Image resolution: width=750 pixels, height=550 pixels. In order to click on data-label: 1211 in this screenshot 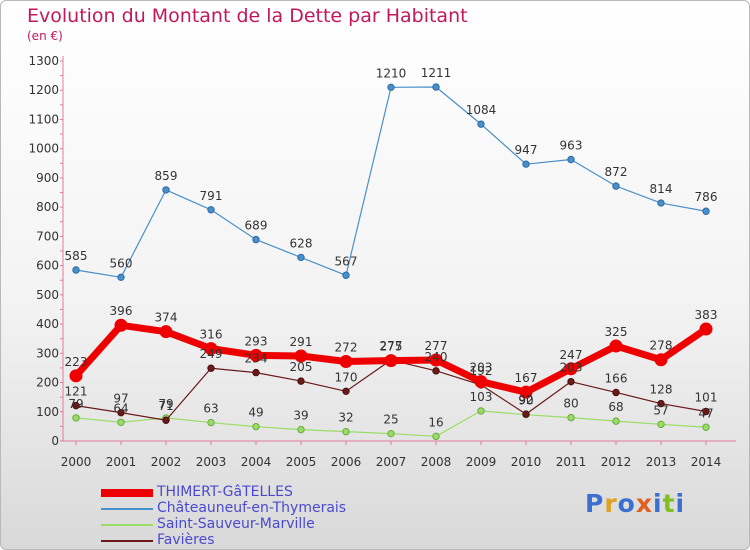, I will do `click(436, 73)`.